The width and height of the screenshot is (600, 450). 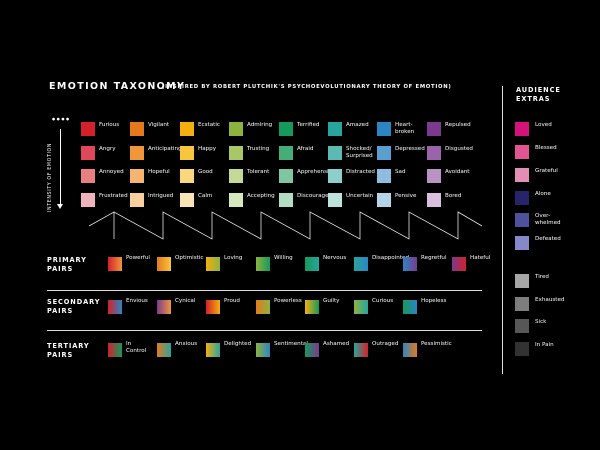 I want to click on page-title: EMOTION TAXONOMY, so click(x=117, y=86).